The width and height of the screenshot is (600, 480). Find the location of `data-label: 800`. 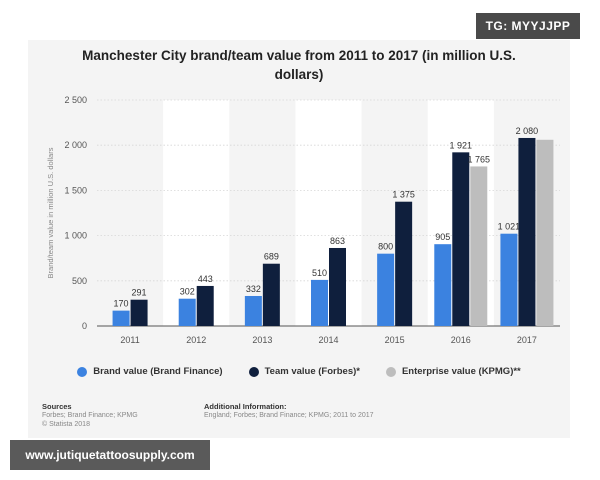

data-label: 800 is located at coordinates (385, 247).